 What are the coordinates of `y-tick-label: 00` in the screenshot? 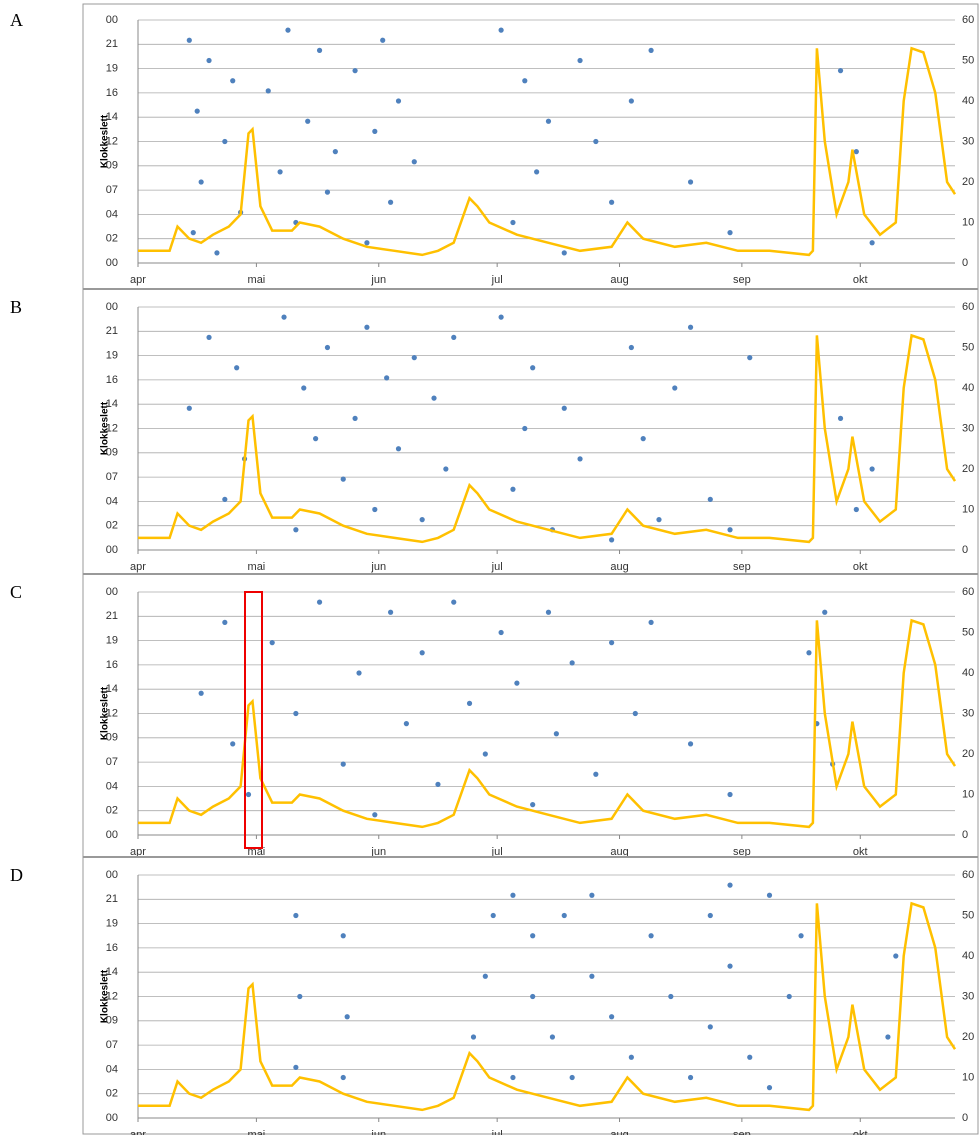 It's located at (112, 263).